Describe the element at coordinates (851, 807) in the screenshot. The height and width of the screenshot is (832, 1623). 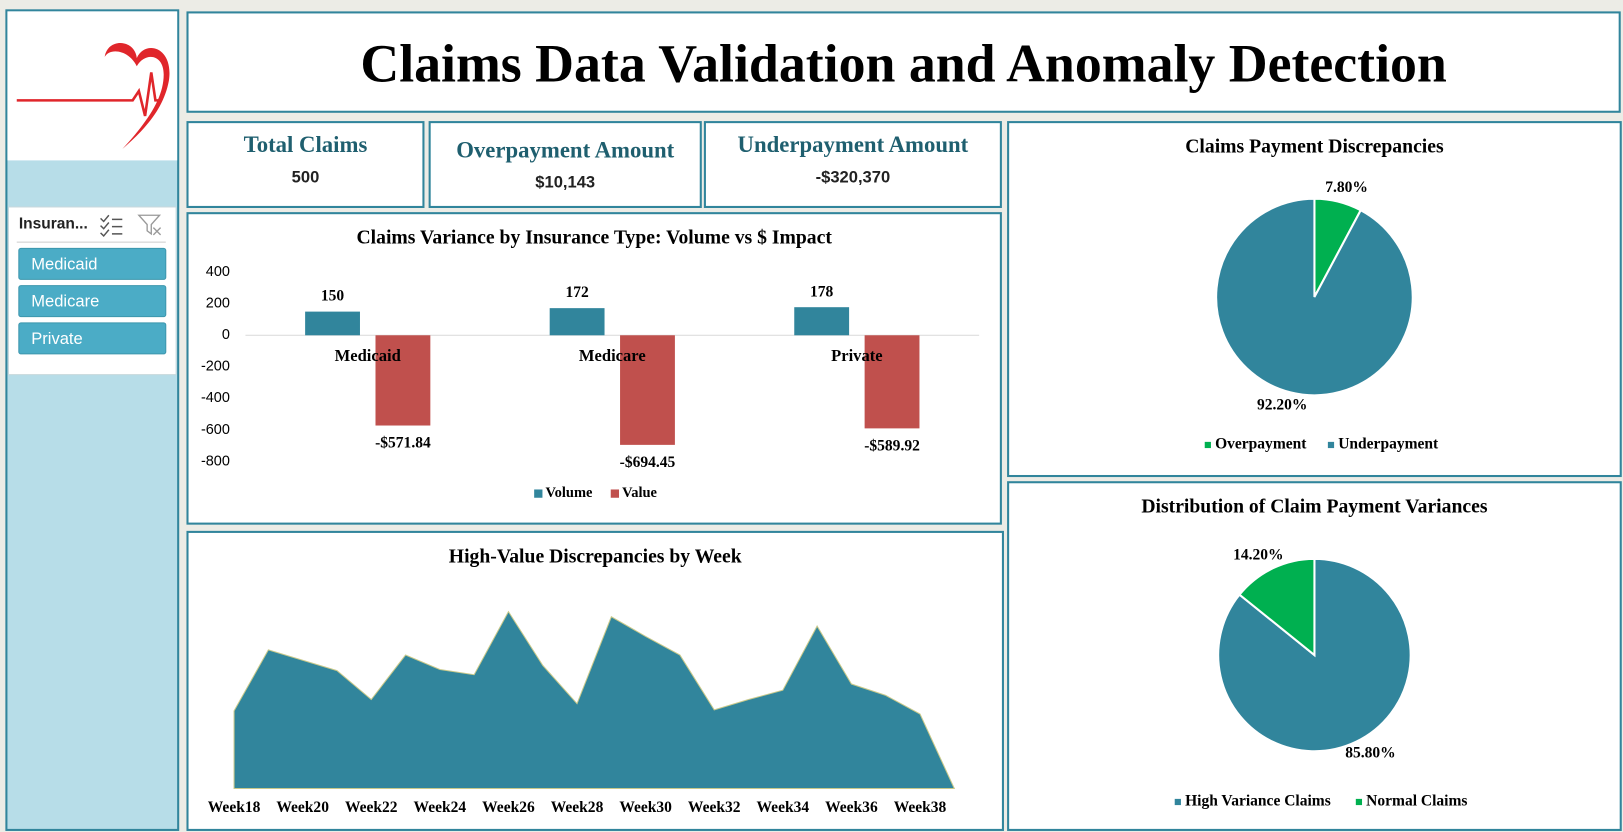
I see `x-tick-label: Week36` at that location.